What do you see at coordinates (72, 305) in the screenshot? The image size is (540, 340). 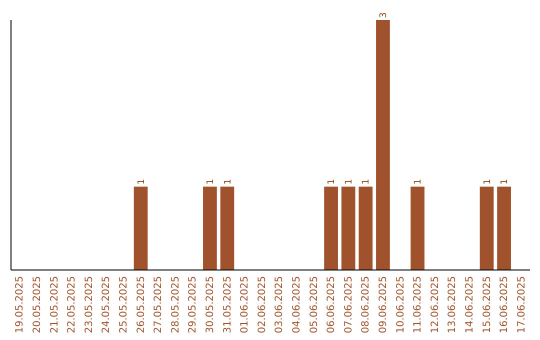 I see `x-tick-label: 22.05.2025` at bounding box center [72, 305].